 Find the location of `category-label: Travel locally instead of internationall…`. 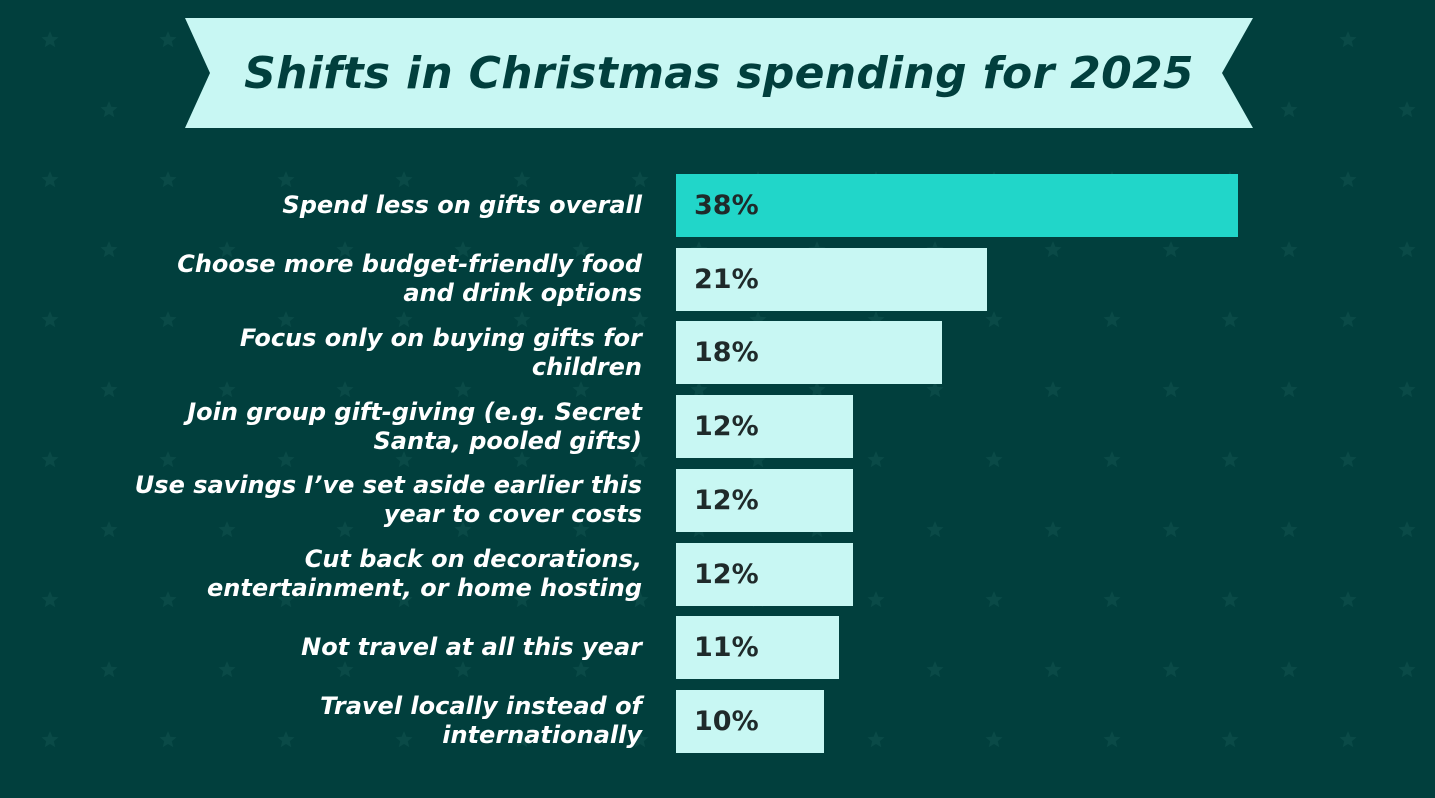

category-label: Travel locally instead of internationall… is located at coordinates (481, 721).